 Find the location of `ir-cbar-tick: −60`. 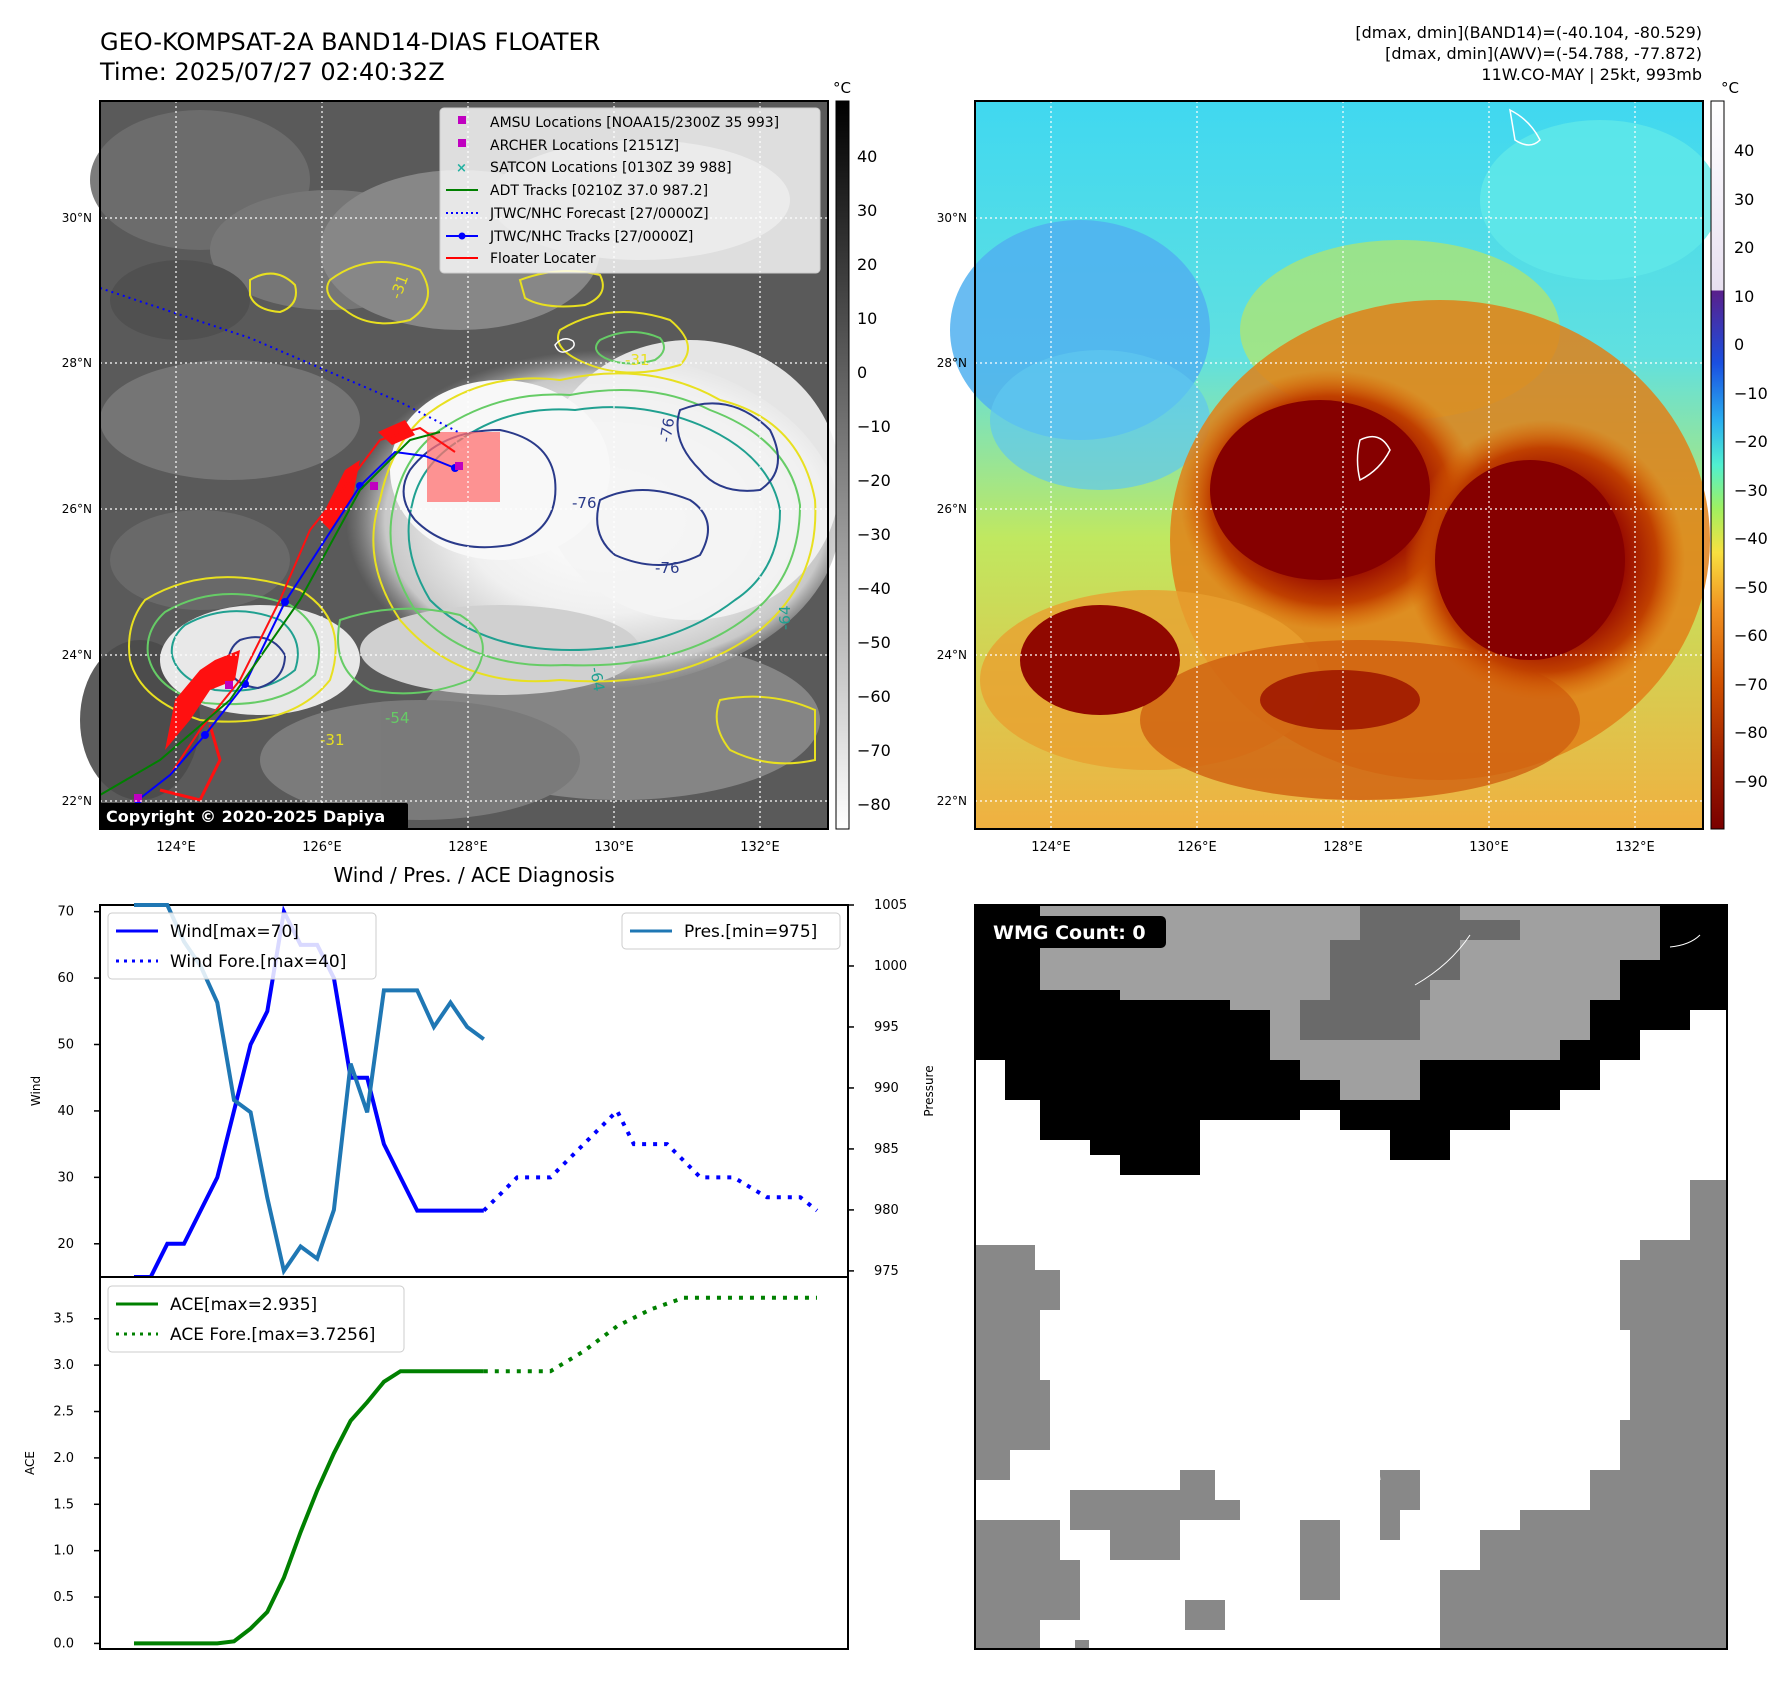

ir-cbar-tick: −60 is located at coordinates (874, 696).